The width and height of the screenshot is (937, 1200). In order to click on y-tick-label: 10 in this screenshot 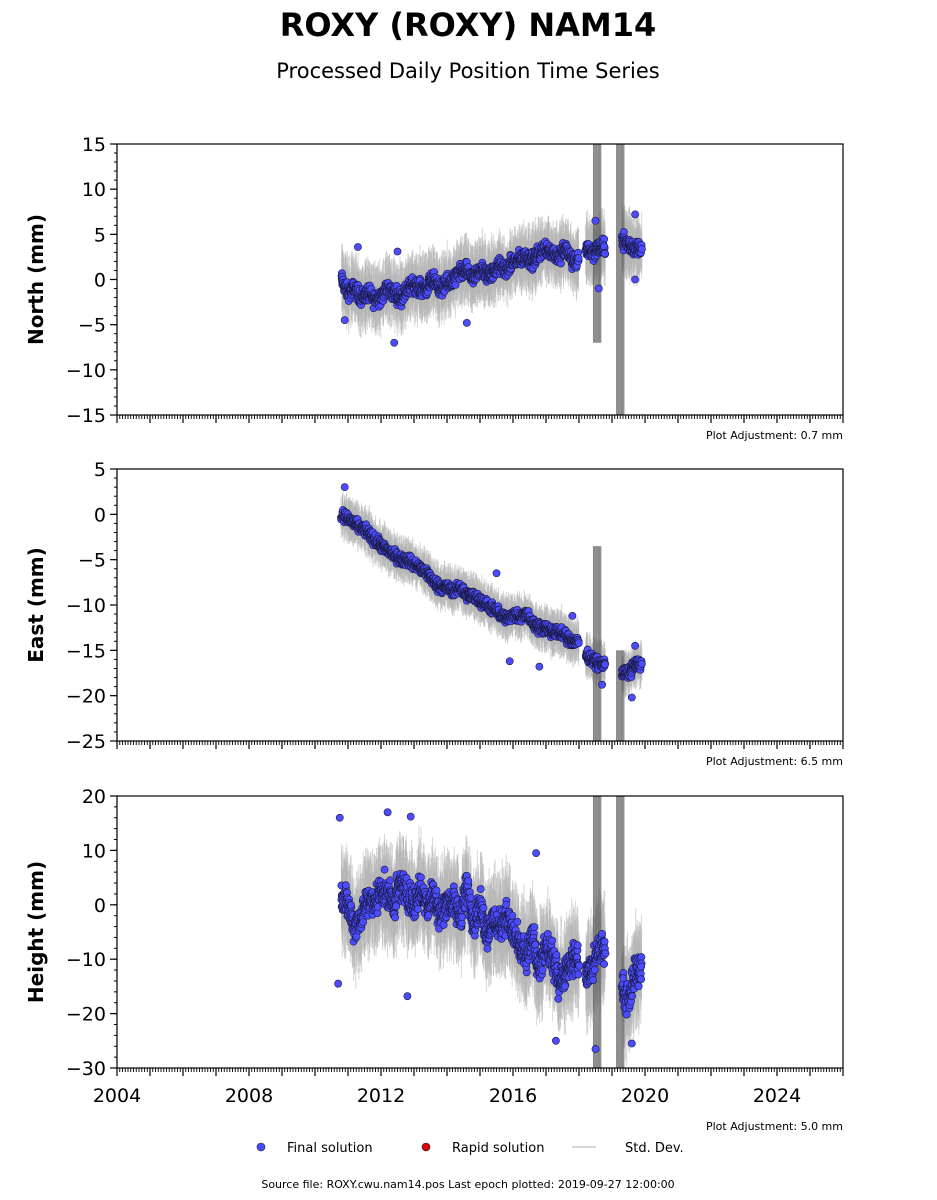, I will do `click(94, 190)`.